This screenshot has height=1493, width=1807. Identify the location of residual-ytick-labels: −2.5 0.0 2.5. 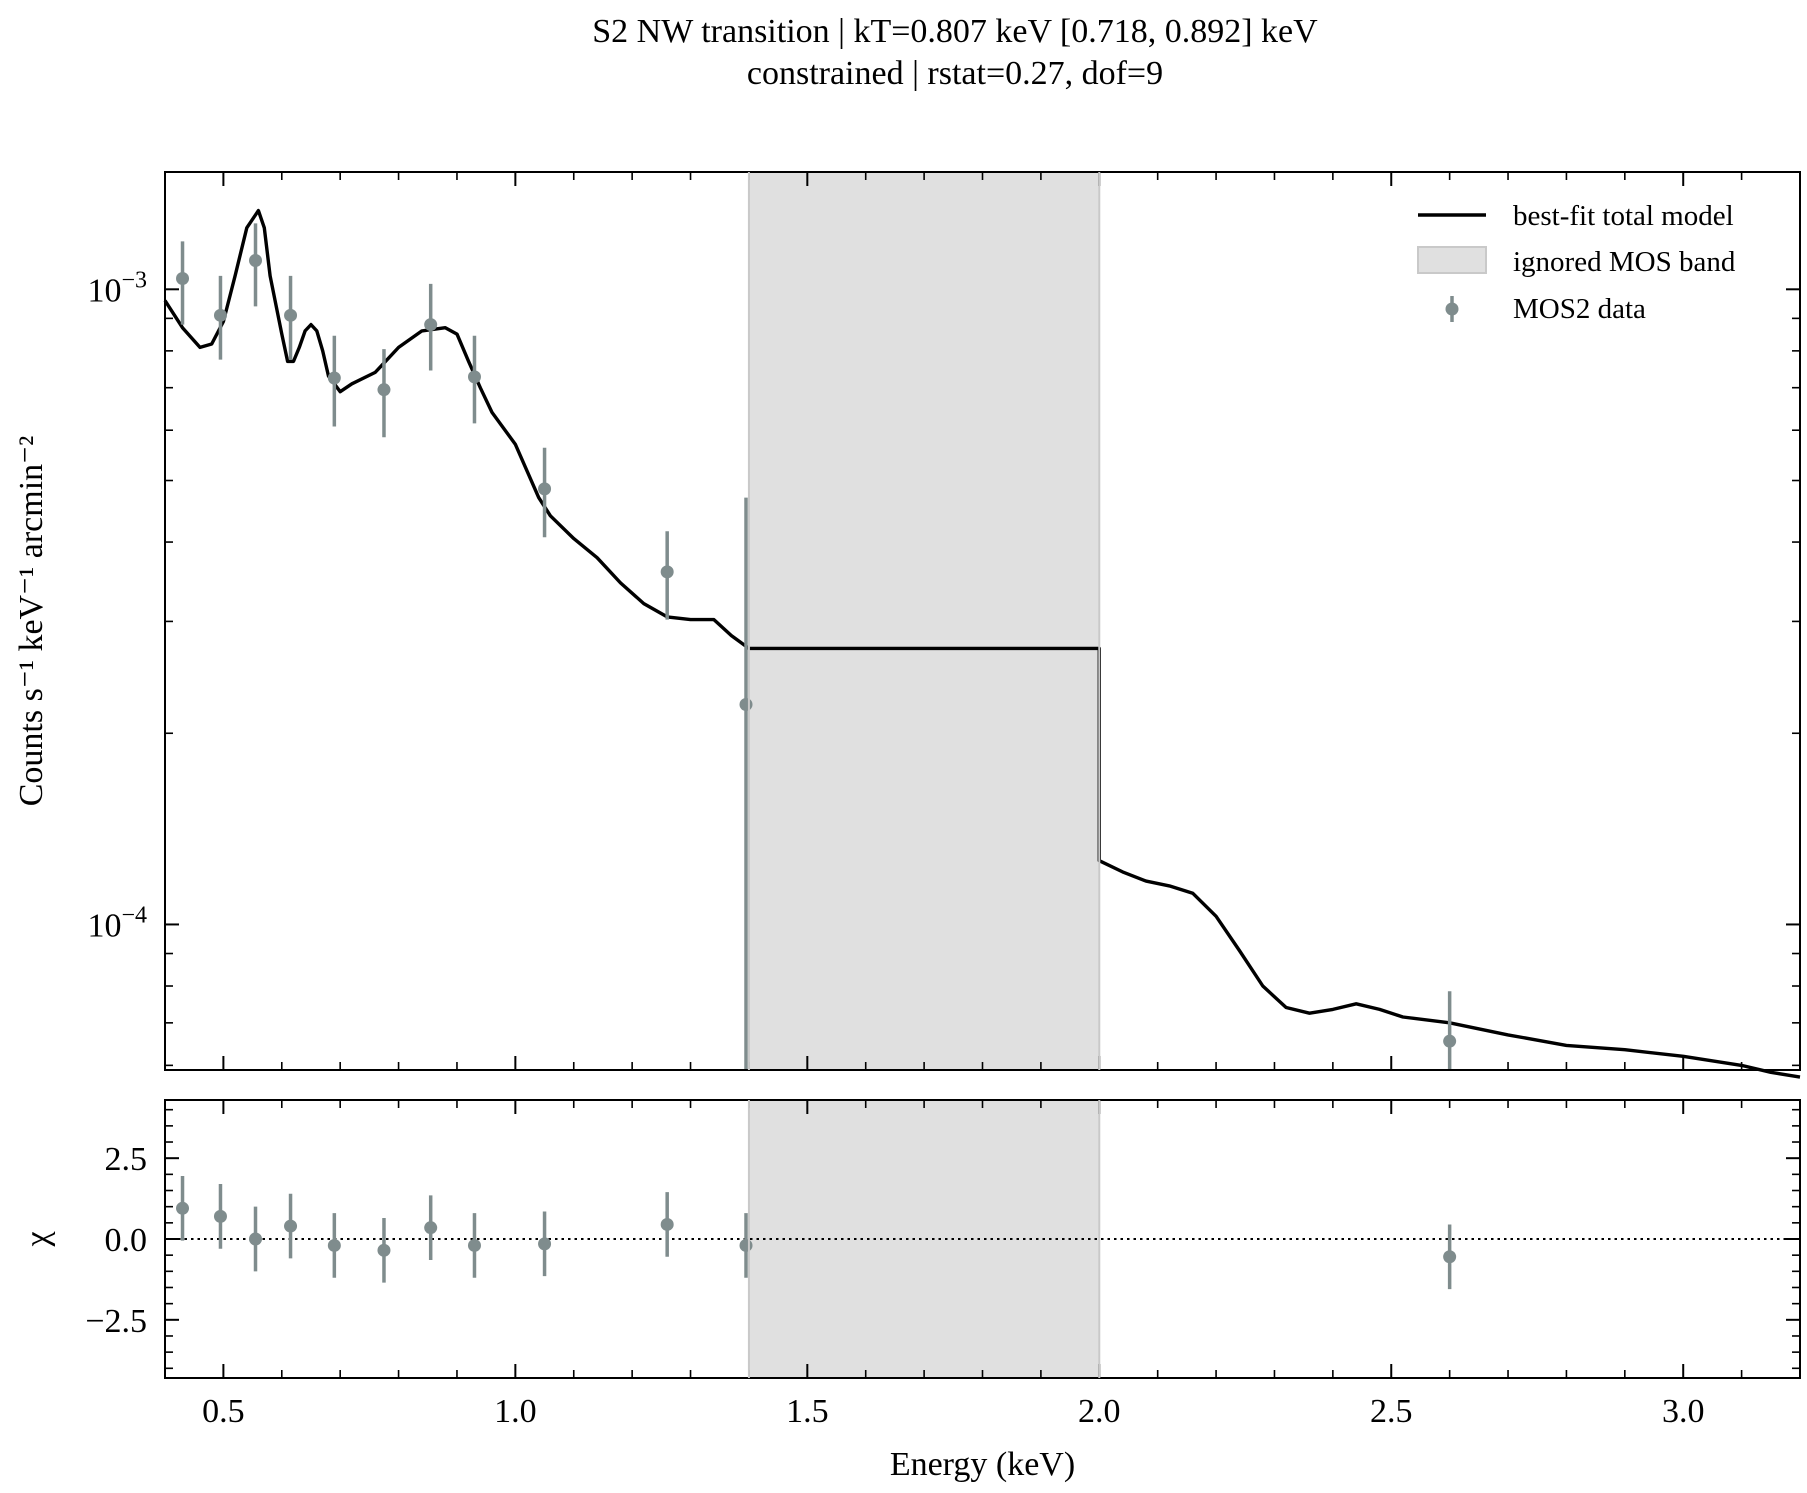
(116, 1240).